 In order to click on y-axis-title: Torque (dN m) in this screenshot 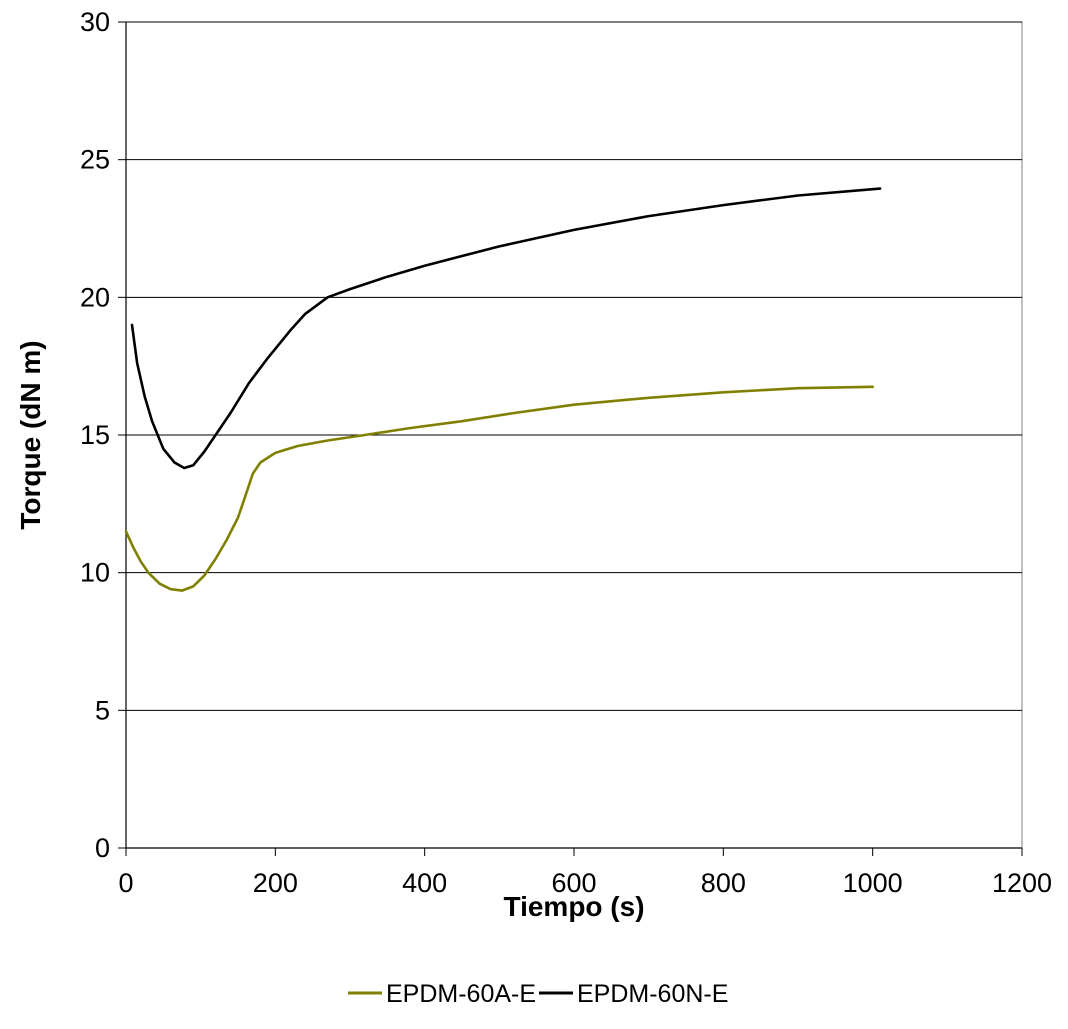, I will do `click(30, 434)`.